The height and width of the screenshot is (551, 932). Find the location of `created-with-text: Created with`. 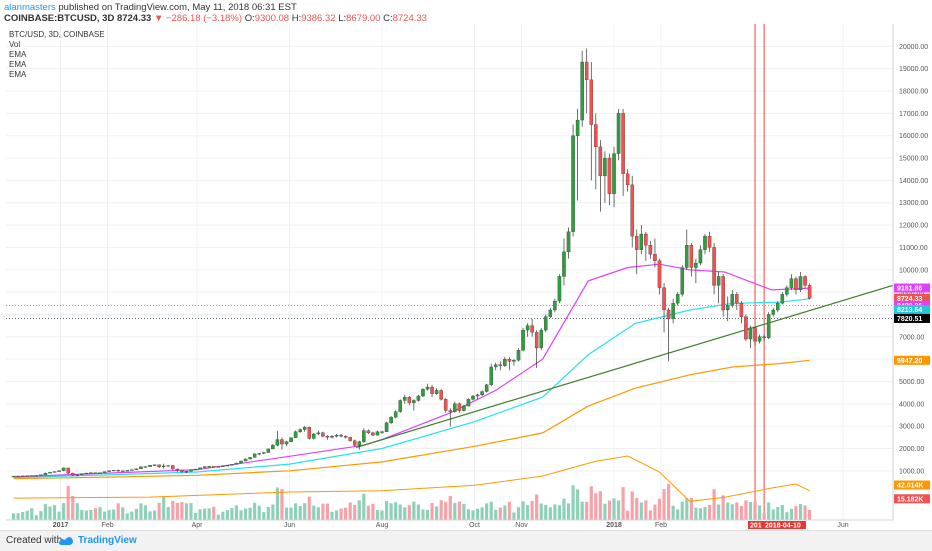

created-with-text: Created with is located at coordinates (34, 540).